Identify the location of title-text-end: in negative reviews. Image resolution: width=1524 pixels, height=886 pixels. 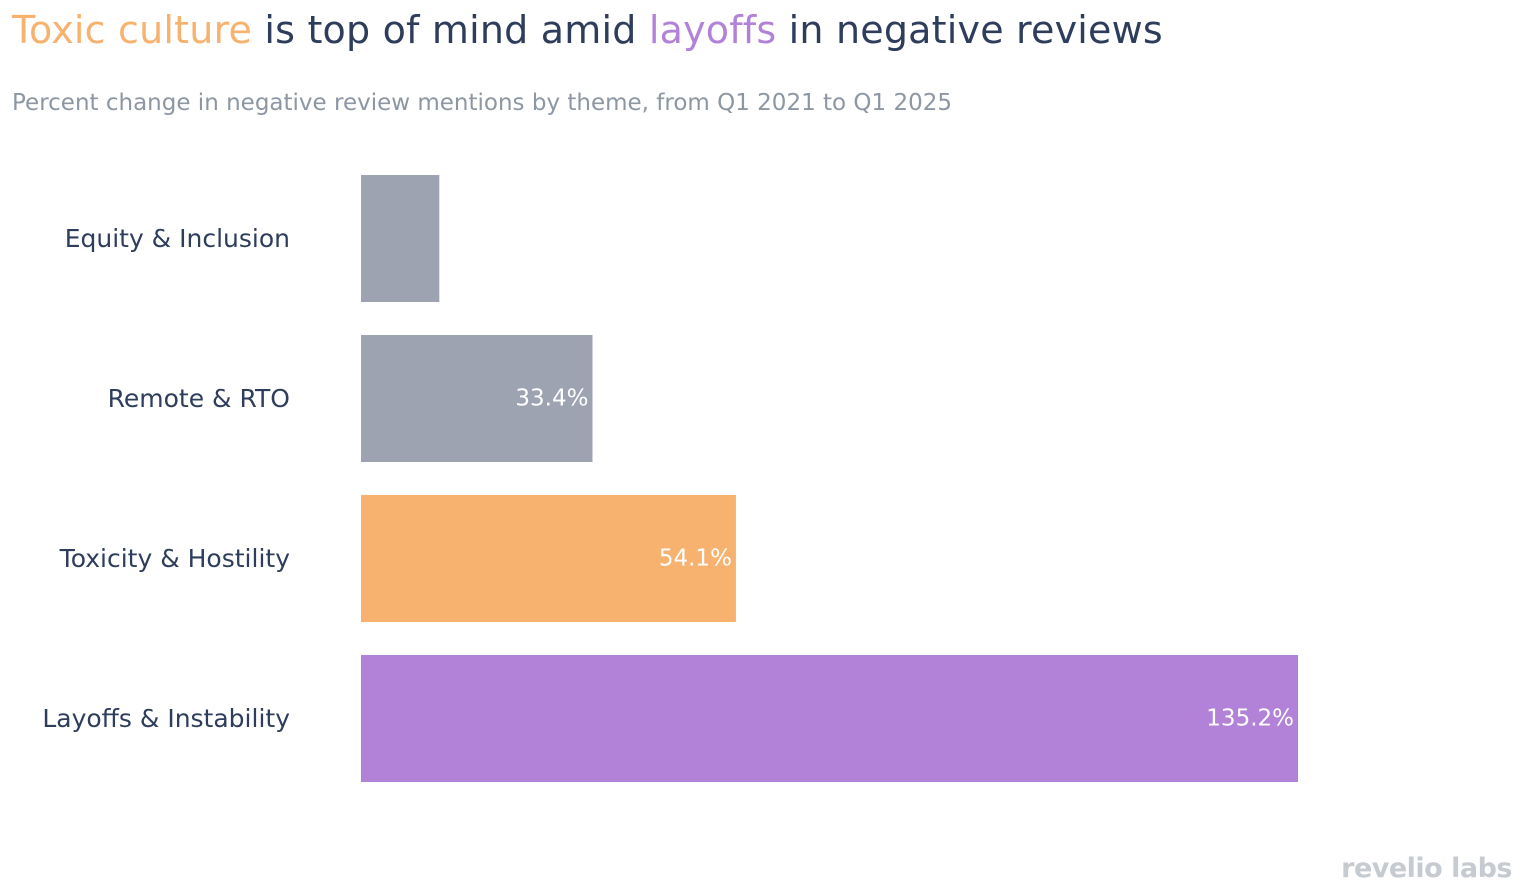
(969, 30).